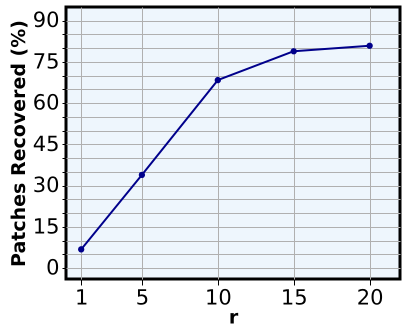 The width and height of the screenshot is (407, 336). Describe the element at coordinates (370, 298) in the screenshot. I see `x-tick-label: 20` at that location.